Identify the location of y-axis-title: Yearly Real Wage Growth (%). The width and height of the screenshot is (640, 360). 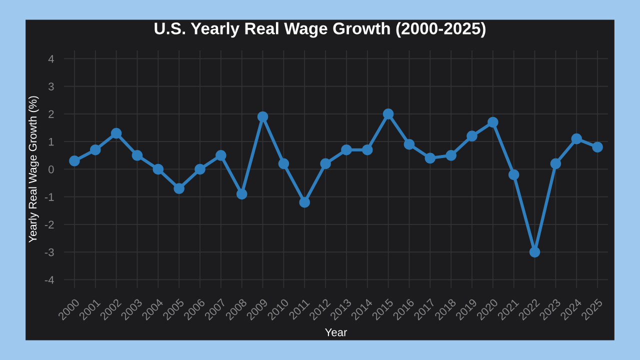
(33, 169).